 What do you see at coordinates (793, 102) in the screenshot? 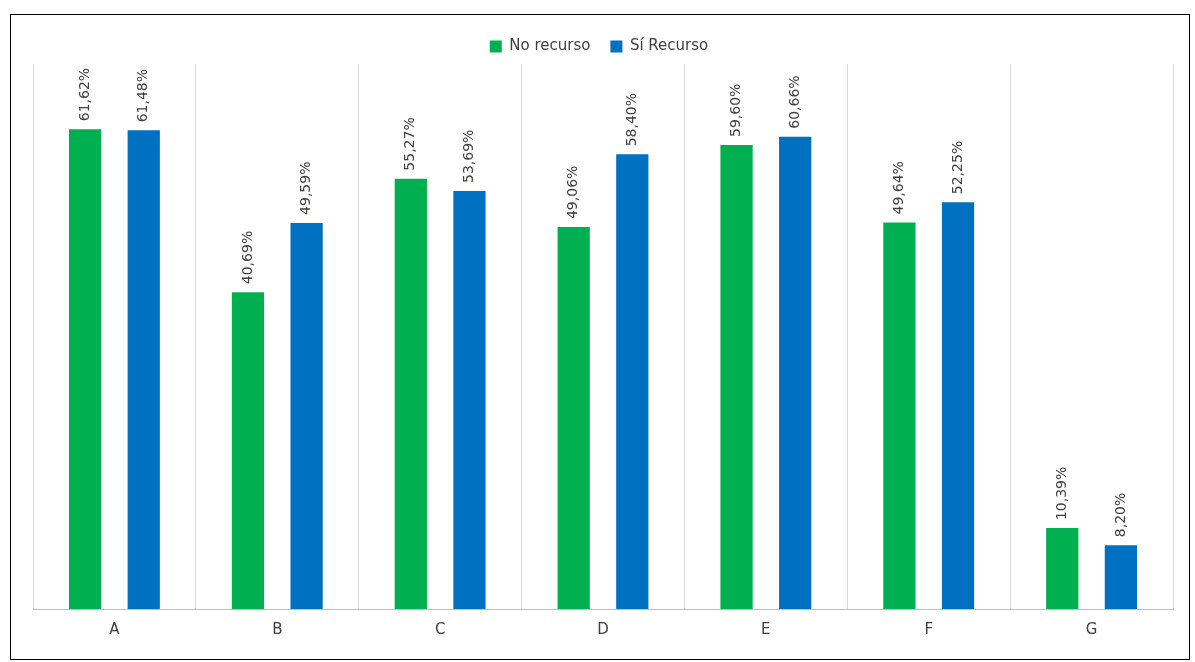
I see `data-label: 60,66%` at bounding box center [793, 102].